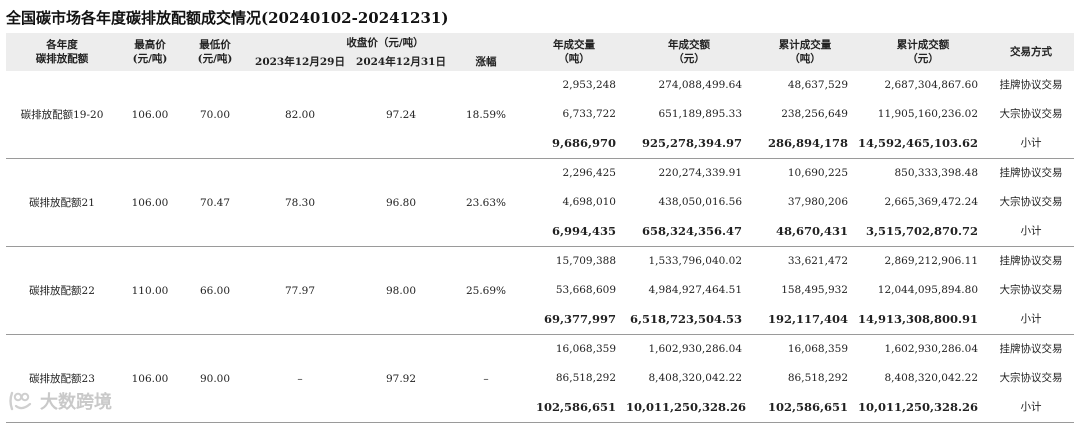 The image size is (1080, 423). I want to click on cell-annual-volume: 6,994,435, so click(574, 232).